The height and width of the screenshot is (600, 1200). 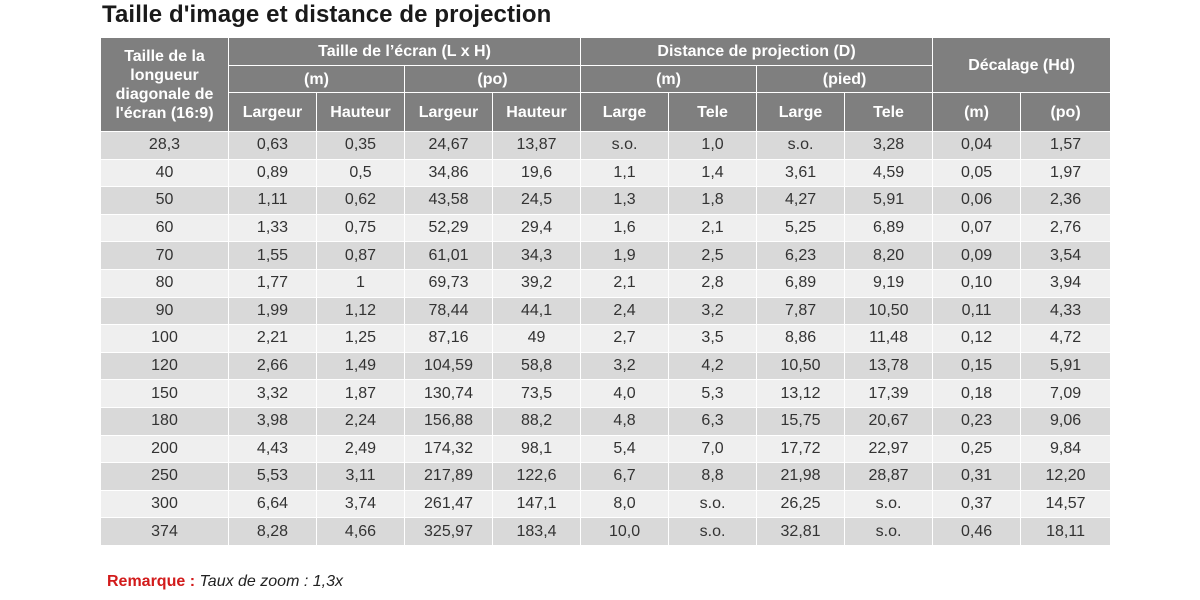 What do you see at coordinates (272, 283) in the screenshot?
I see `table-cell: 1,77` at bounding box center [272, 283].